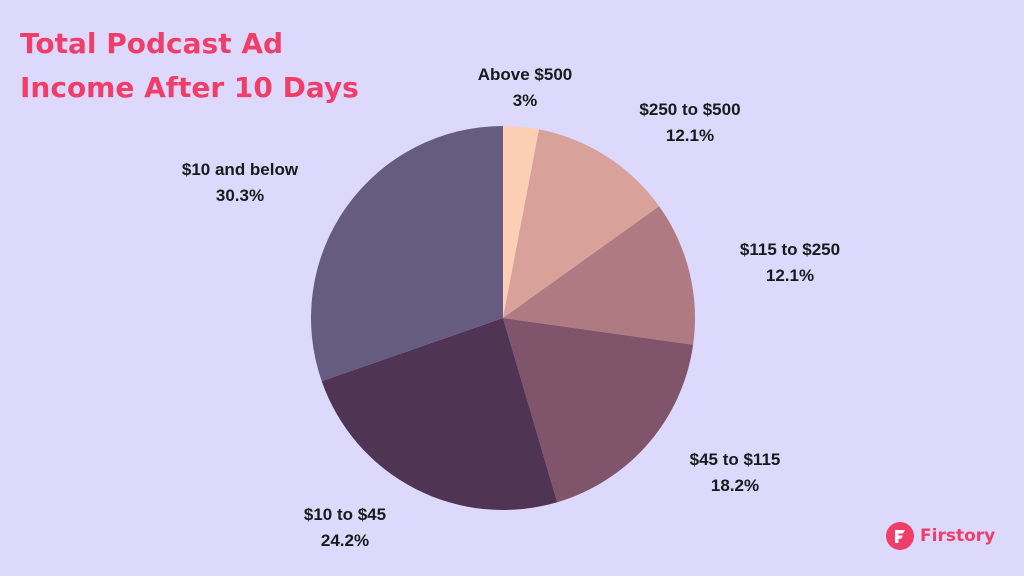  I want to click on page-title-line-1: Total Podcast Ad, so click(152, 43).